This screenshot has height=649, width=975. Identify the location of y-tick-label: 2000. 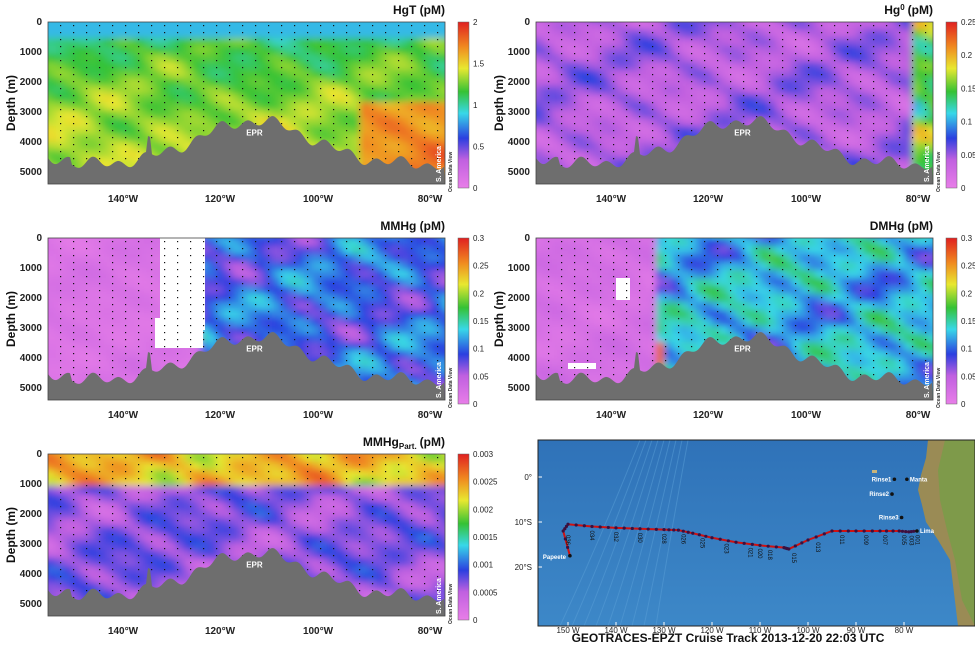
(31, 82).